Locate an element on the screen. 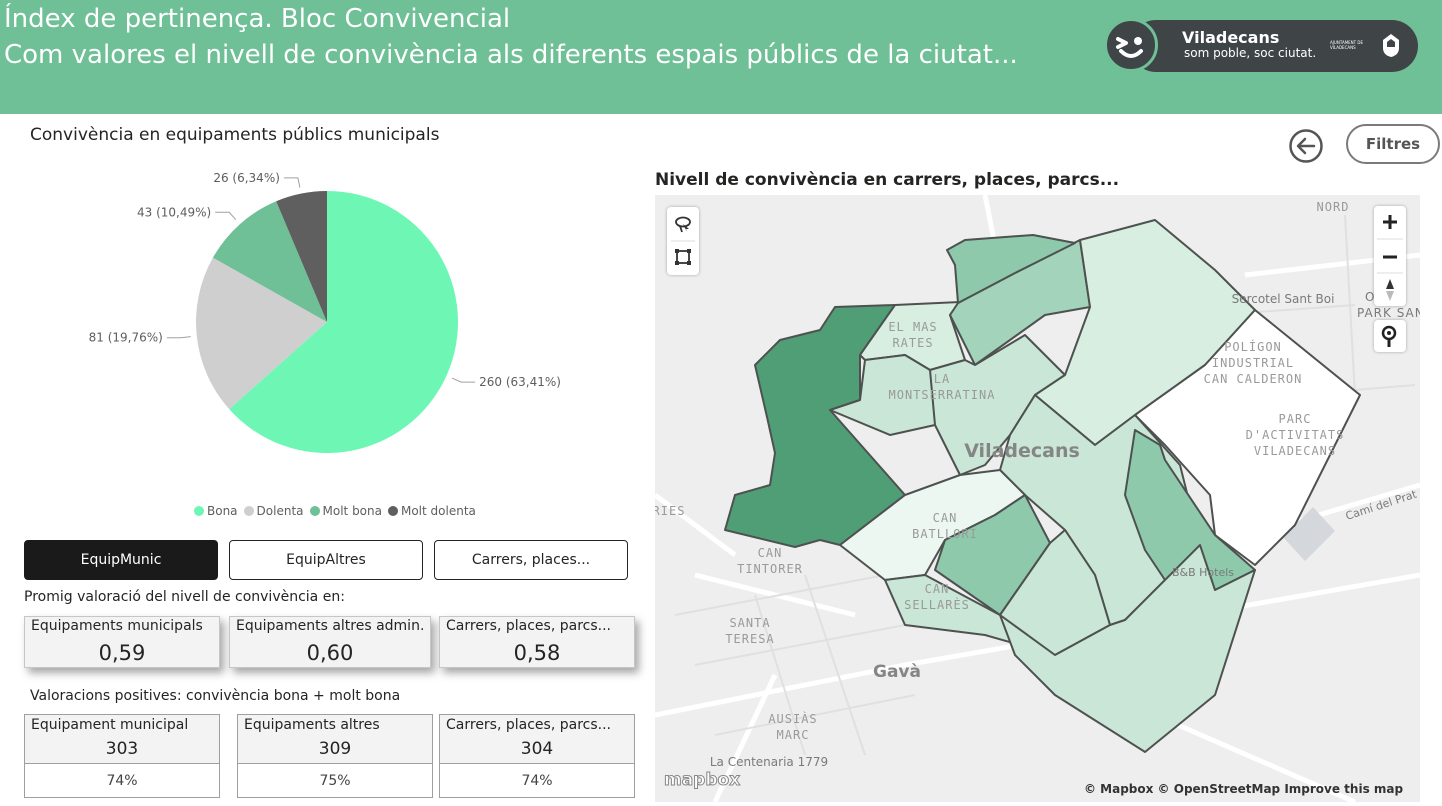 The image size is (1442, 806). map-label-can-batllori-2: BATLLORI is located at coordinates (945, 534).